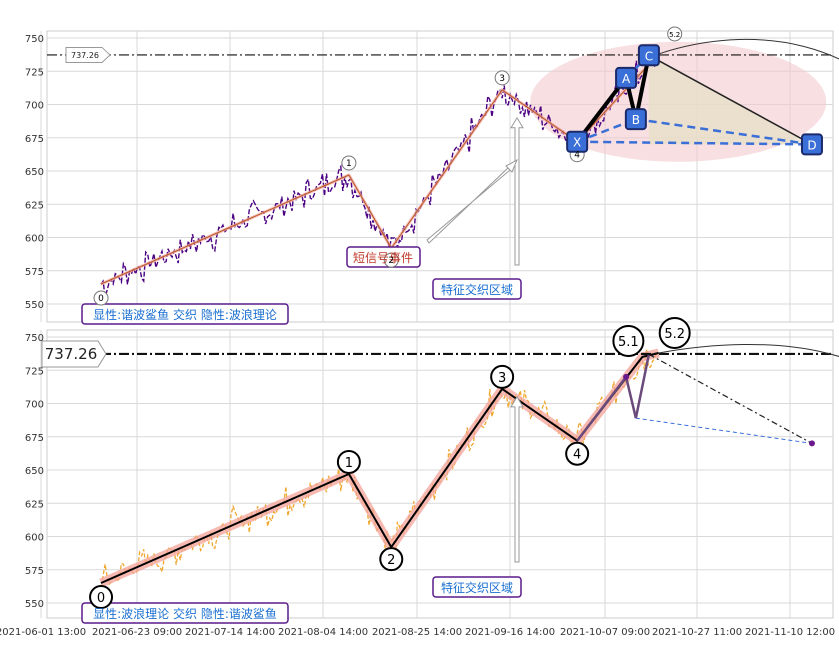 This screenshot has height=647, width=839. Describe the element at coordinates (697, 632) in the screenshot. I see `x-tick-label: 2021-10-27 11:00` at that location.